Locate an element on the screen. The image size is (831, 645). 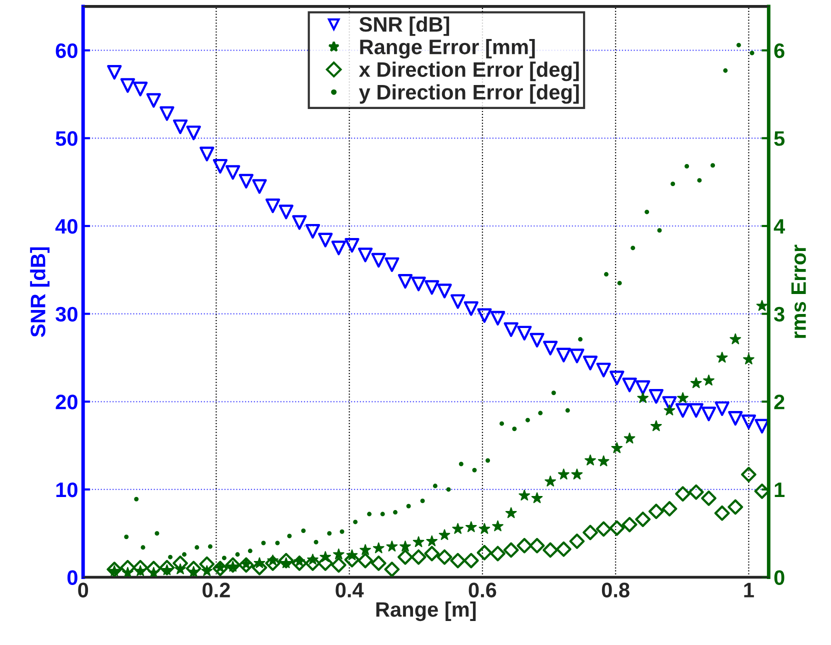
y2-axis-title: rms Error is located at coordinates (798, 291).